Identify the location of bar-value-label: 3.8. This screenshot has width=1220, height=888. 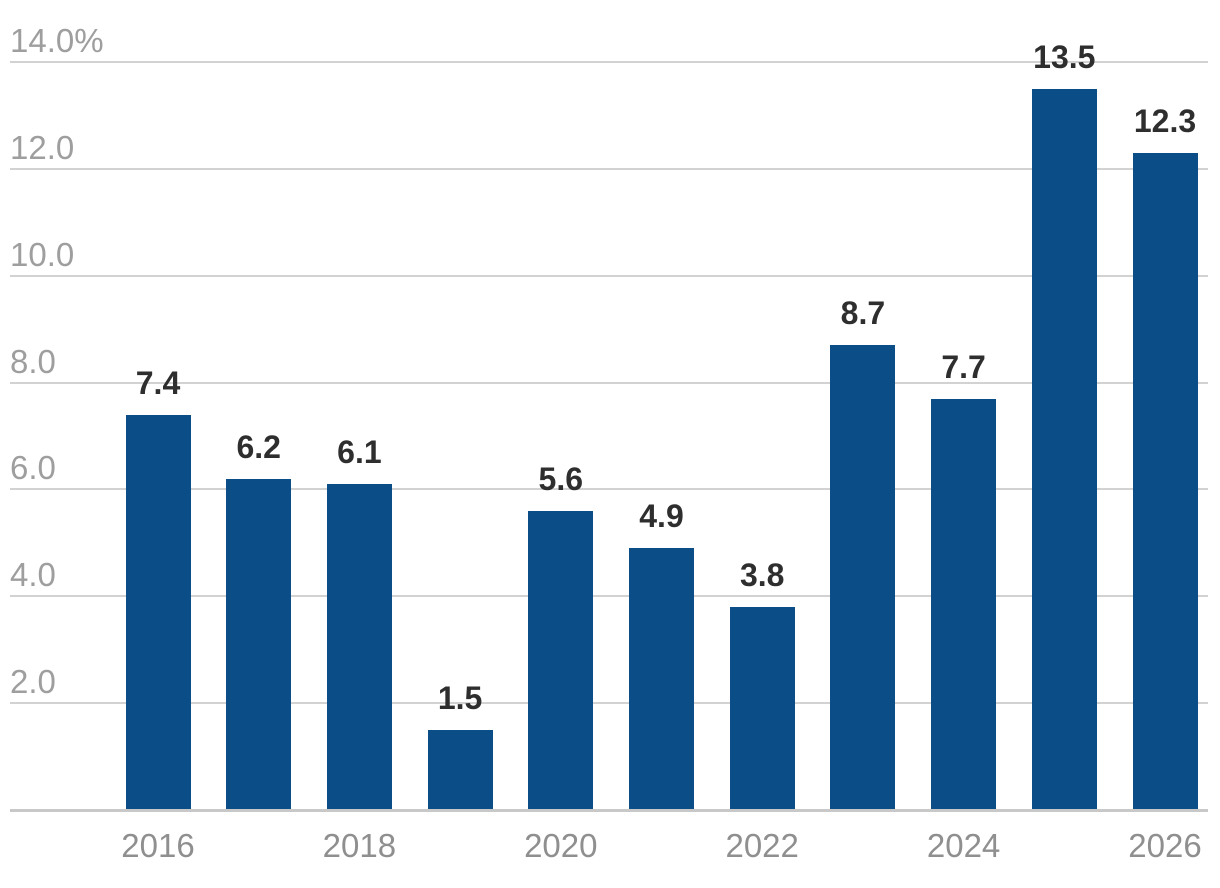
(762, 575).